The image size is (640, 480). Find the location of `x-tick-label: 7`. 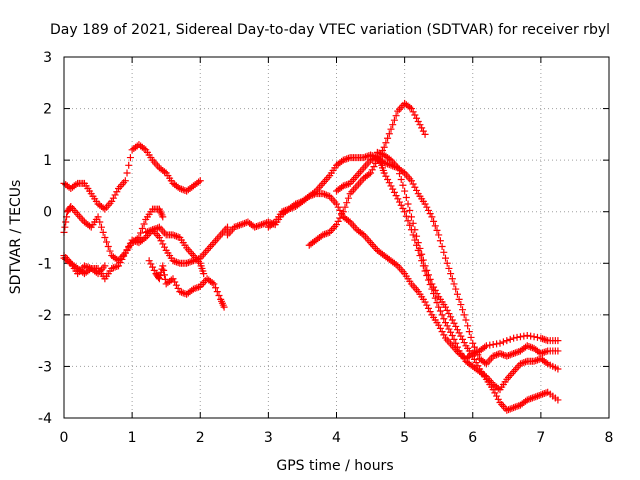

x-tick-label: 7 is located at coordinates (540, 438).